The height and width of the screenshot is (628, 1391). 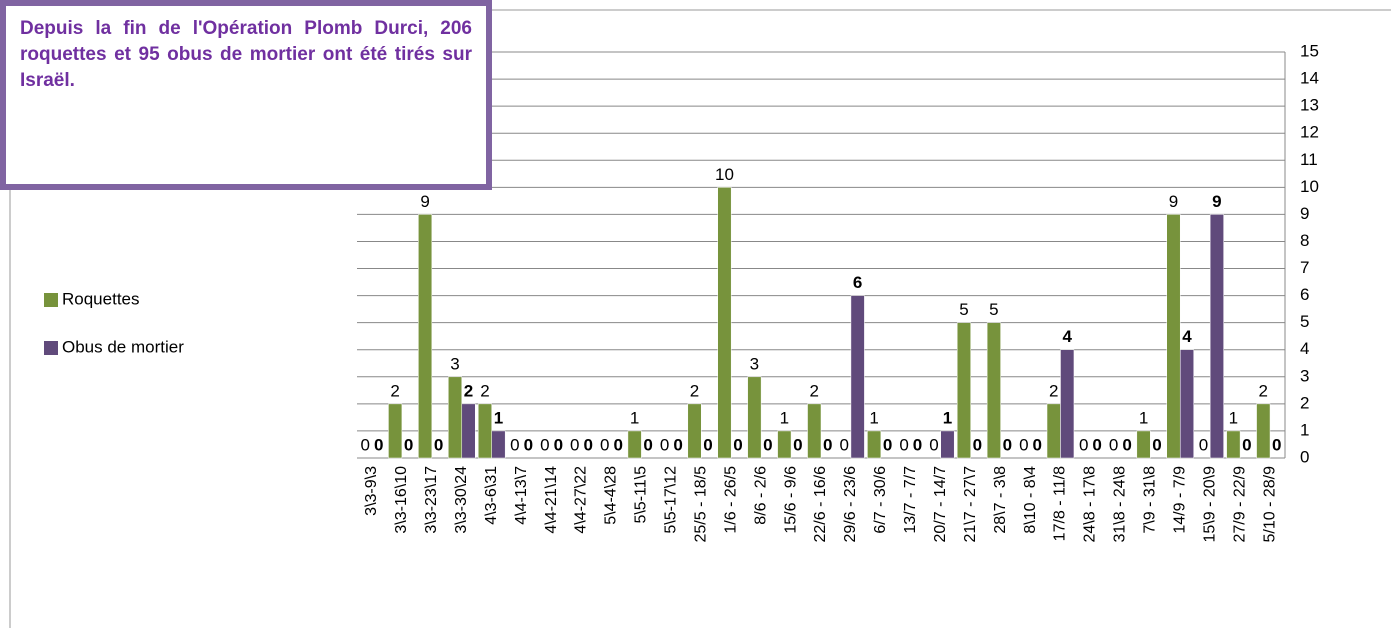 I want to click on y-tick-label: 9, so click(x=1304, y=213).